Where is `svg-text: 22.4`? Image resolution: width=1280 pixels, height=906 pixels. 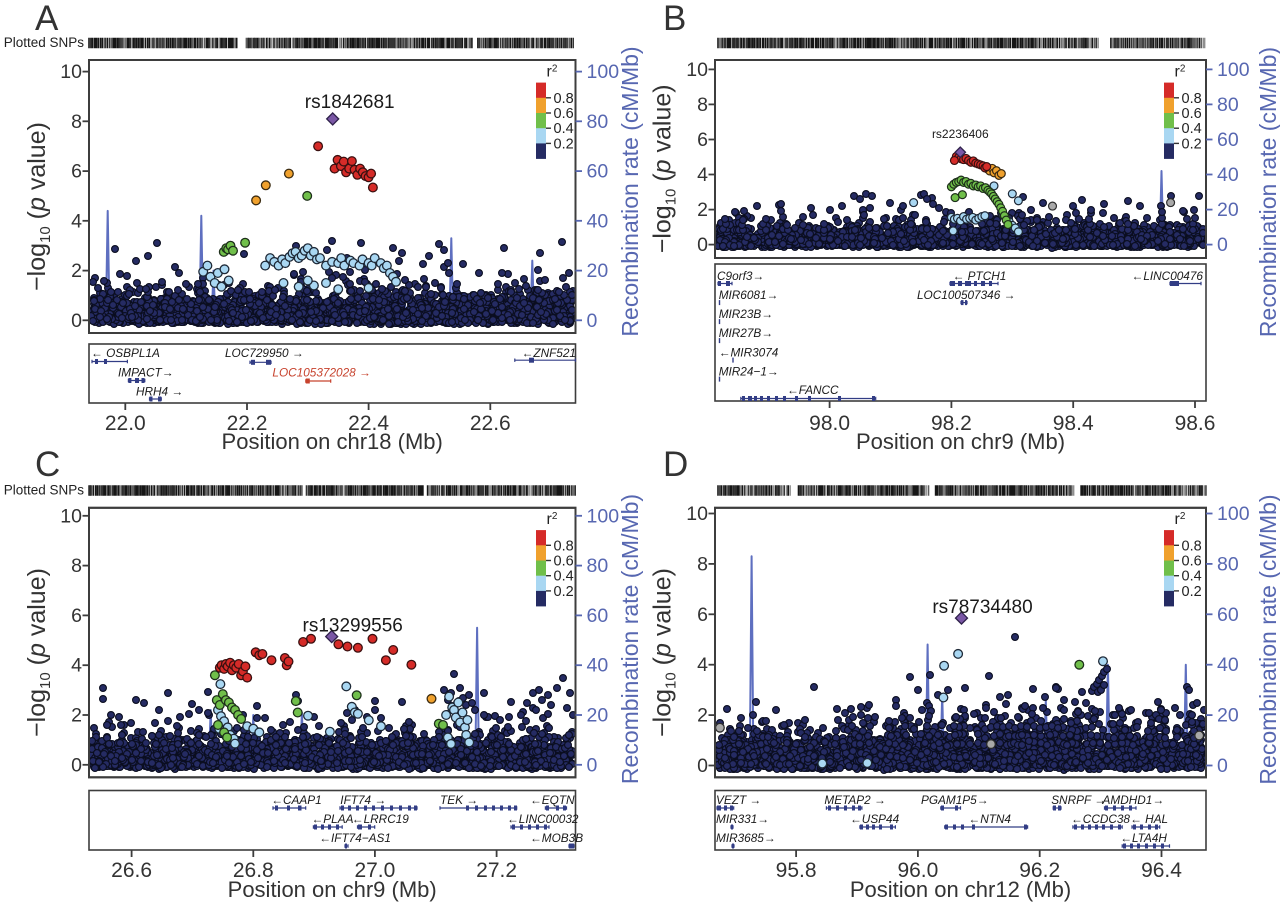
svg-text: 22.4 is located at coordinates (368, 423).